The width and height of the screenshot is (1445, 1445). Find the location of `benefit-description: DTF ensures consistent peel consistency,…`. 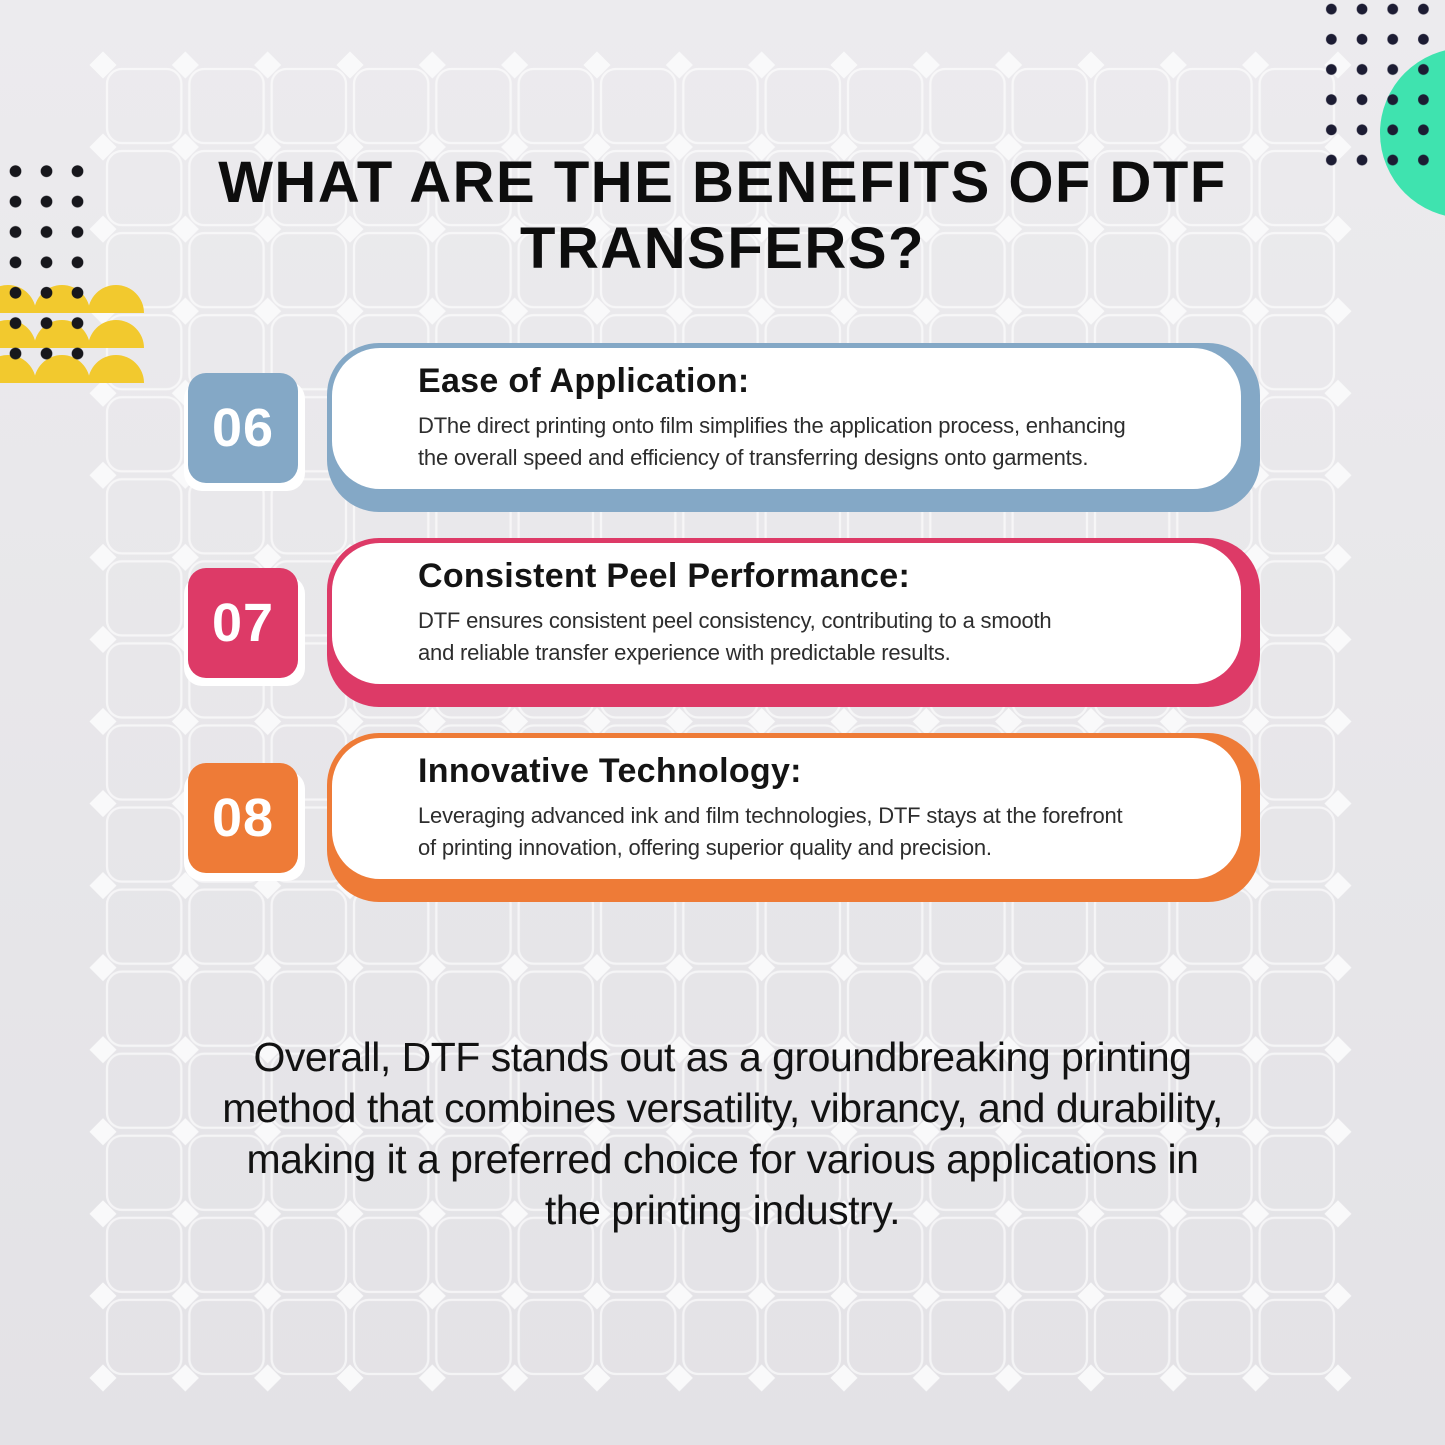

benefit-description: DTF ensures consistent peel consistency,… is located at coordinates (821, 637).